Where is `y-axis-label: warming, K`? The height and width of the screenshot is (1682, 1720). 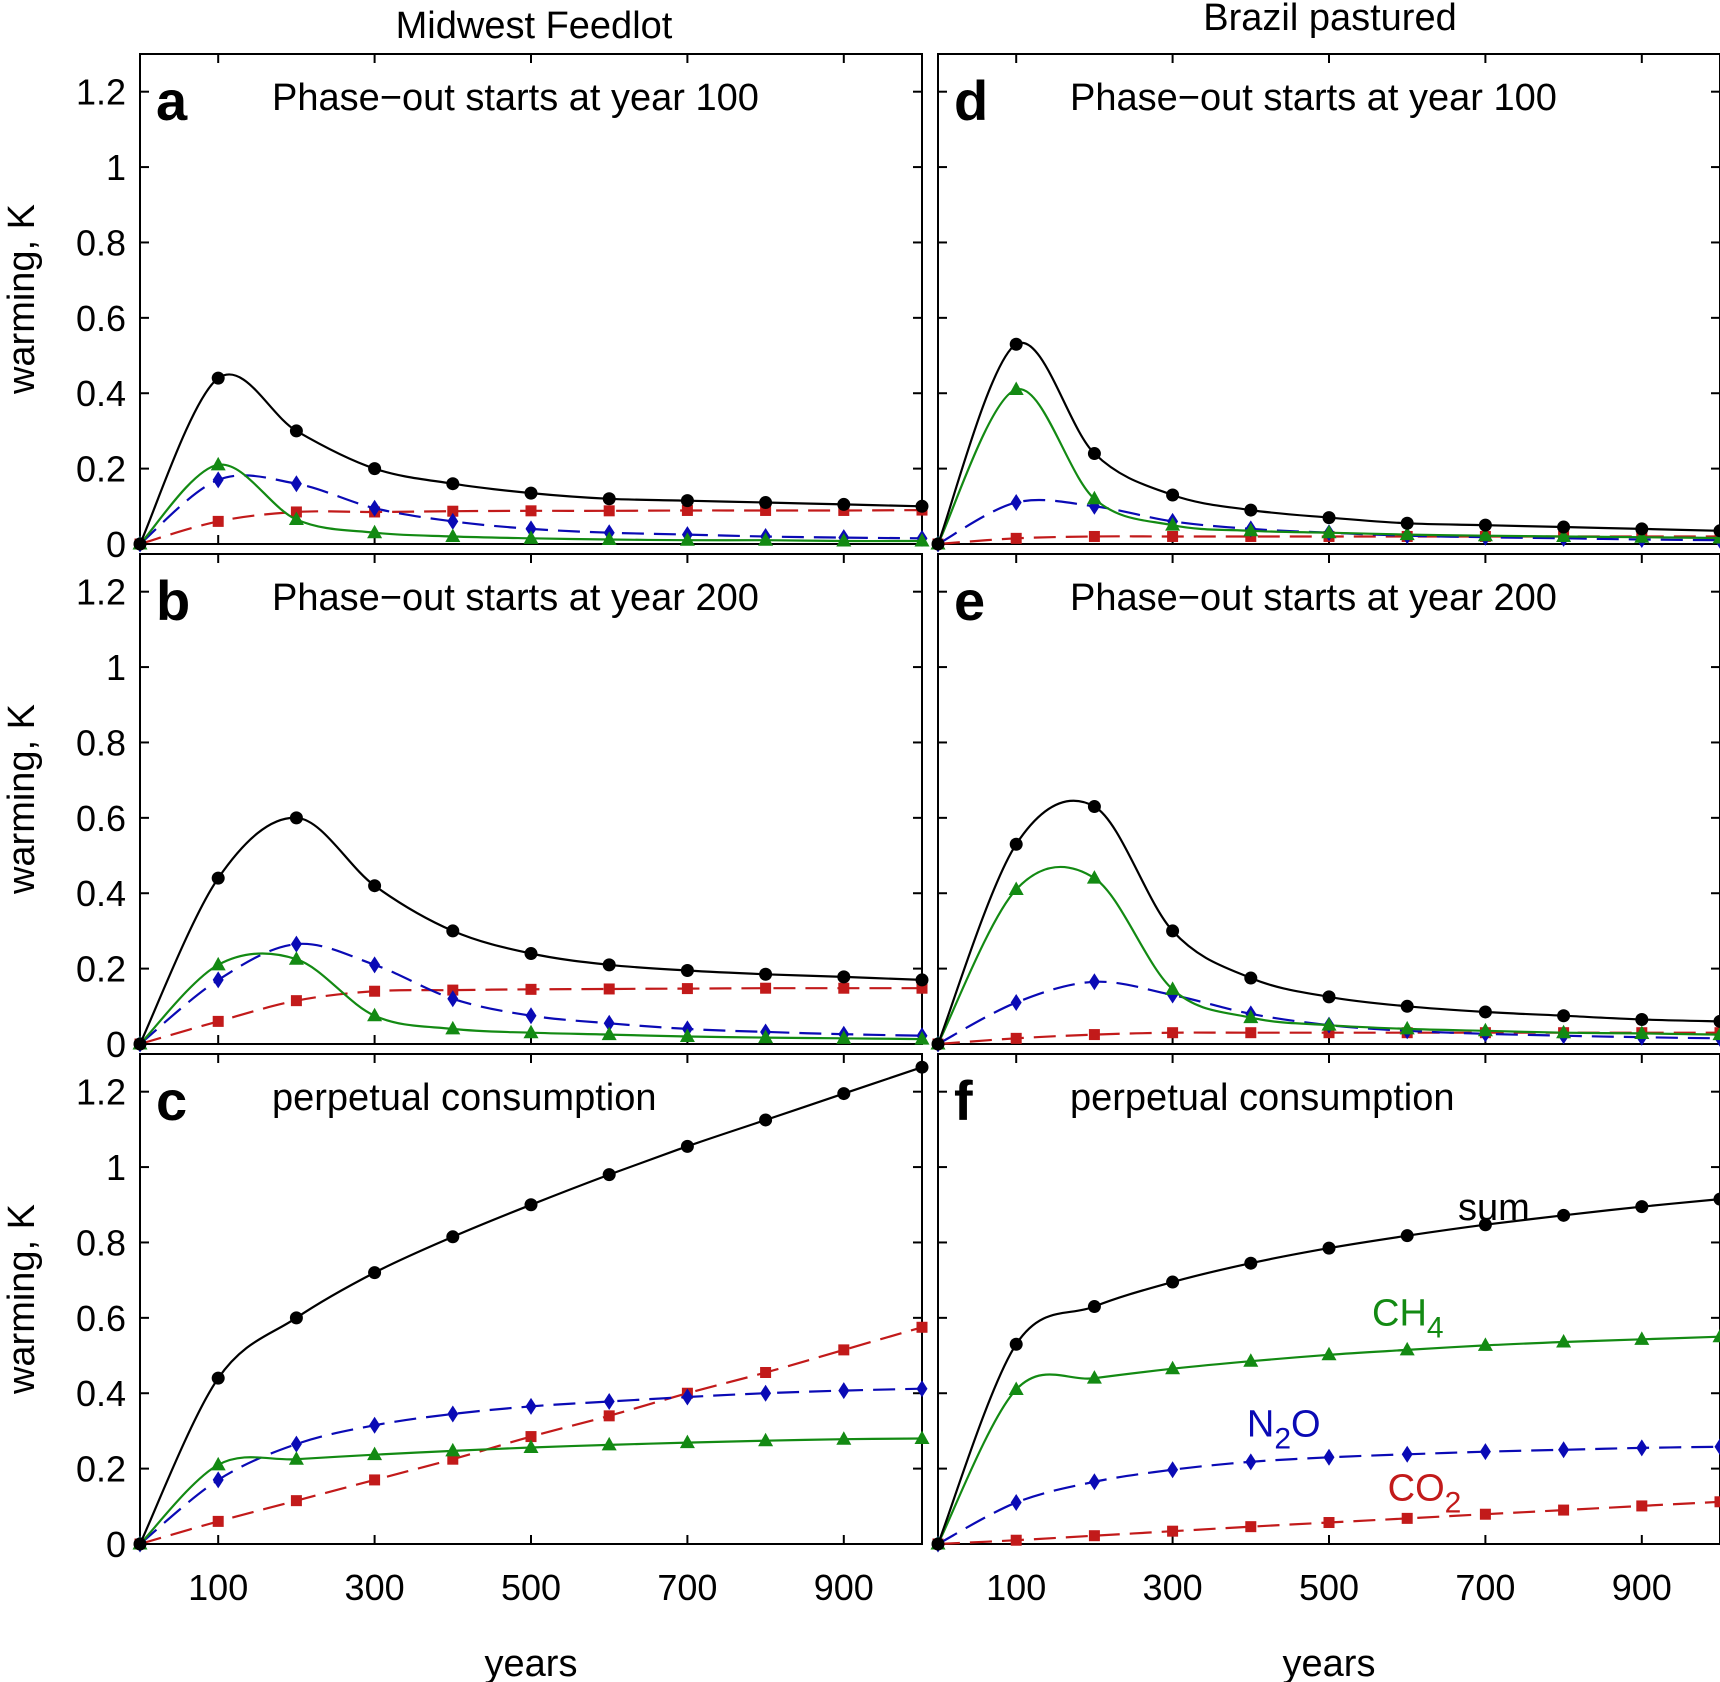
y-axis-label: warming, K is located at coordinates (22, 799).